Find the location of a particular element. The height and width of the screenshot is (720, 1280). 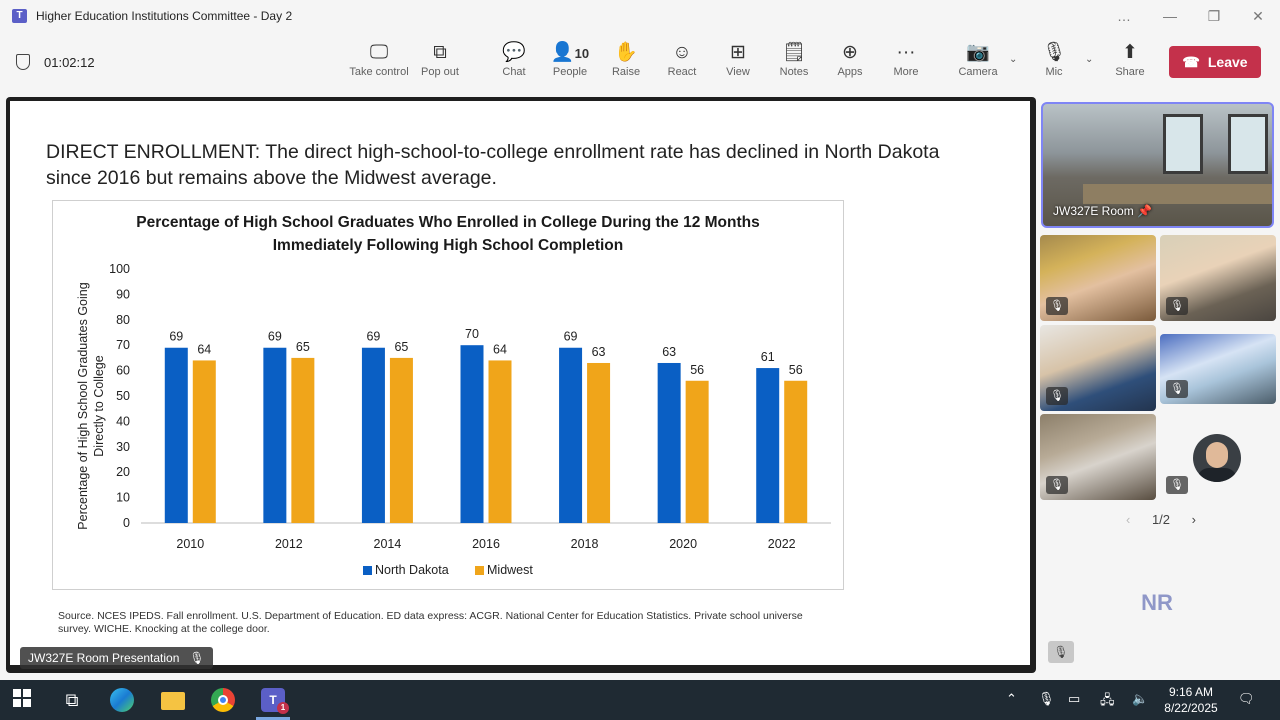

camera-off-icon: 📷 is located at coordinates (978, 52).